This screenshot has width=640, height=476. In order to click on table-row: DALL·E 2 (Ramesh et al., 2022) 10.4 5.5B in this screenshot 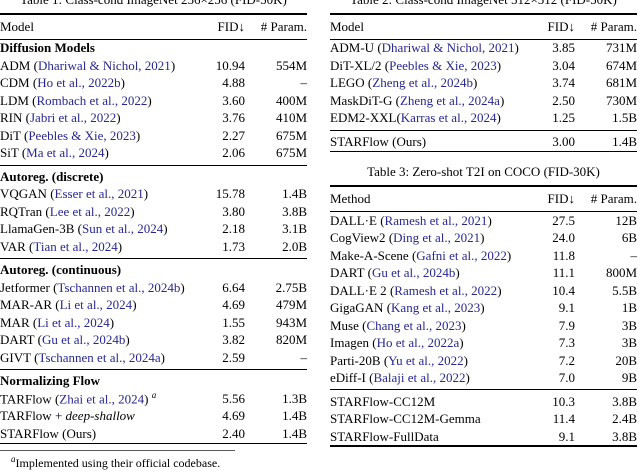, I will do `click(483, 291)`.